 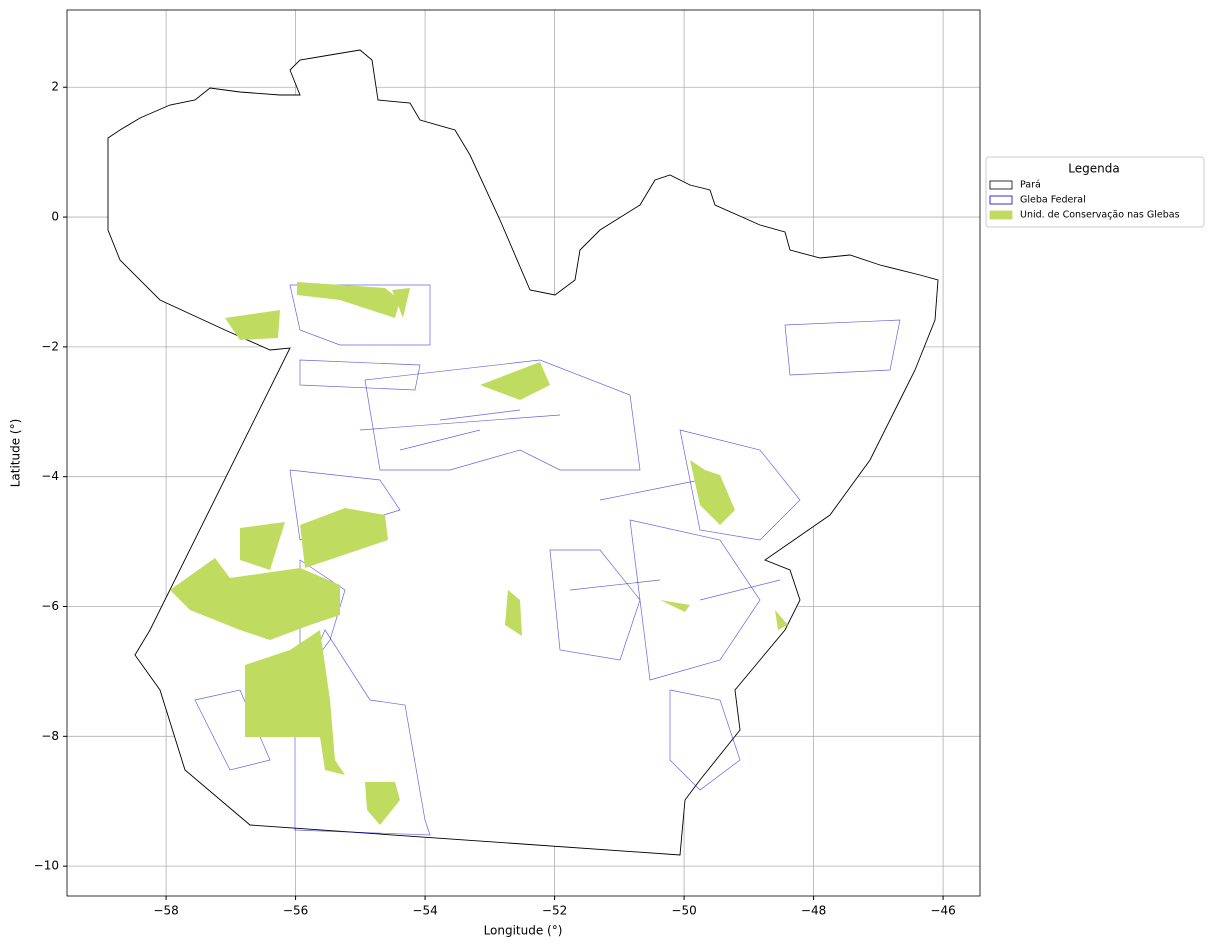 What do you see at coordinates (50, 736) in the screenshot?
I see `y-tick-label: −8` at bounding box center [50, 736].